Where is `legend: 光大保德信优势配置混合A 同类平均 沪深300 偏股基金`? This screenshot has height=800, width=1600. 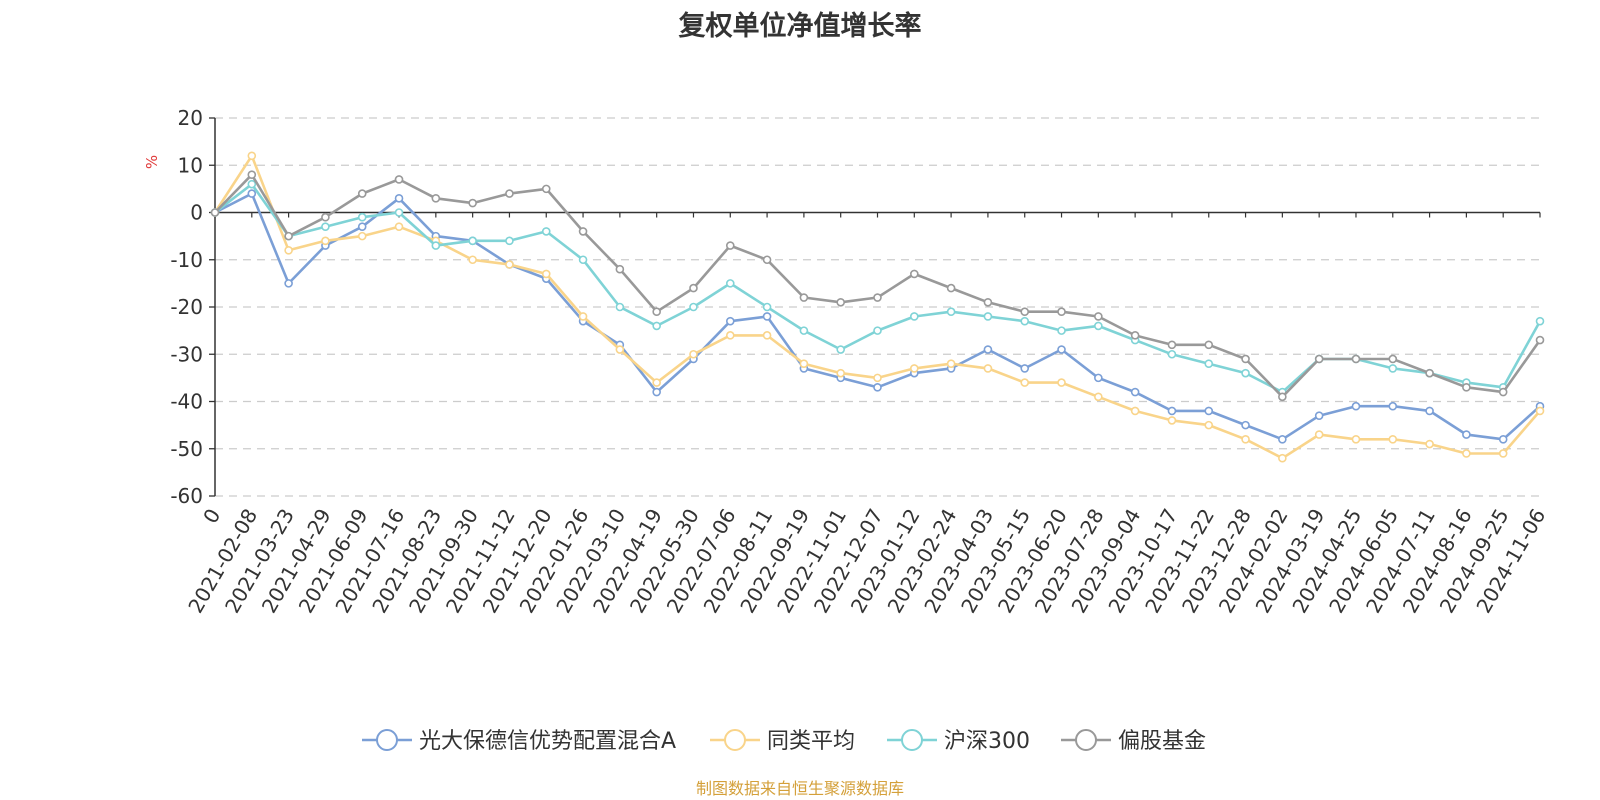 legend: 光大保德信优势配置混合A 同类平均 沪深300 偏股基金 is located at coordinates (784, 741).